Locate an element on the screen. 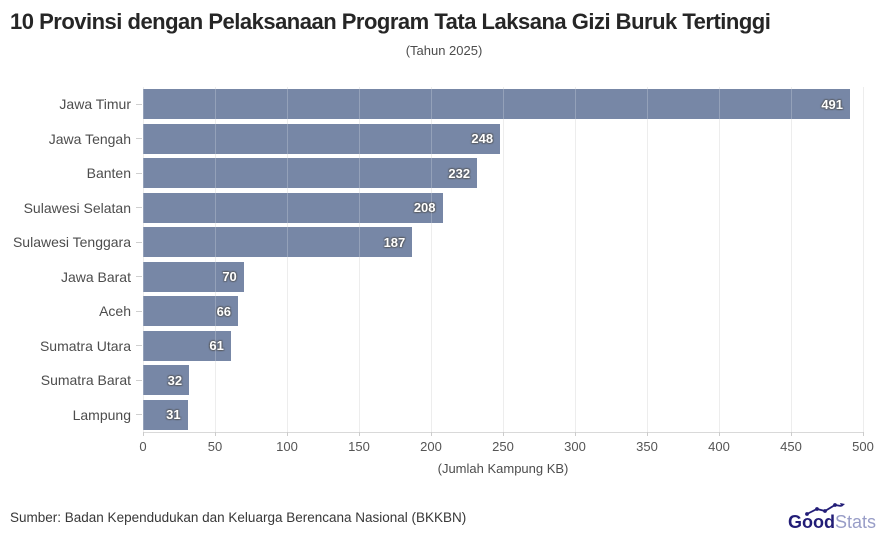 The image size is (888, 539). table-row: Jawa Tengah 248 is located at coordinates (444, 139).